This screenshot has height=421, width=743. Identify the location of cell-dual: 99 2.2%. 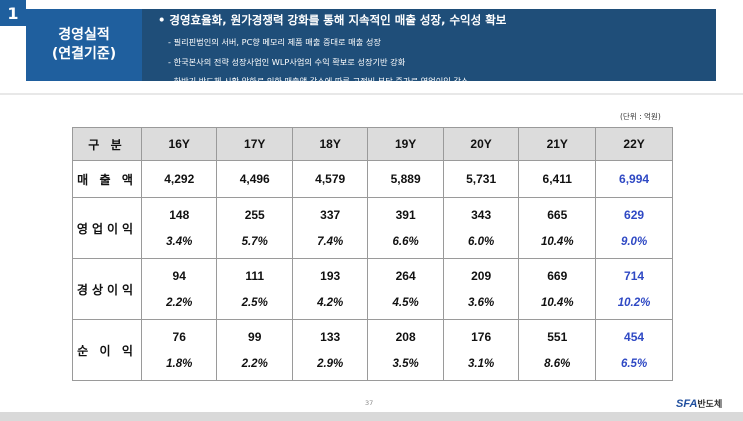
(254, 350).